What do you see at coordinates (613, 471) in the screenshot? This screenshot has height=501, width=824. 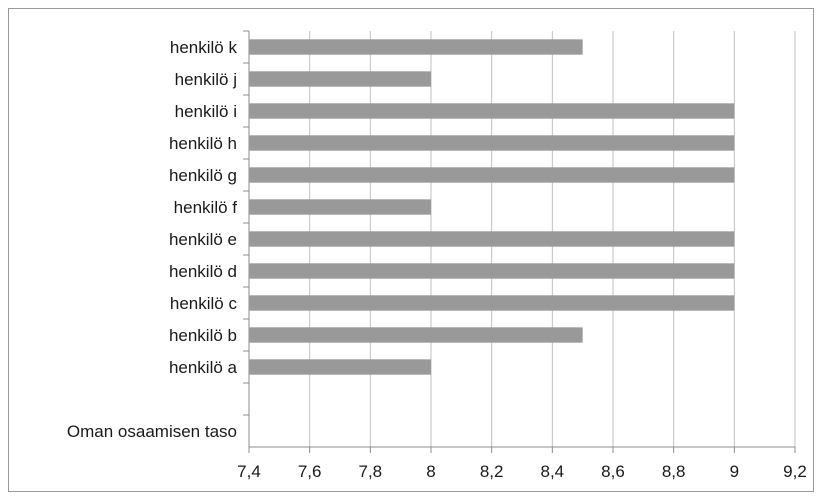 I see `x-tick-label: 8,6` at bounding box center [613, 471].